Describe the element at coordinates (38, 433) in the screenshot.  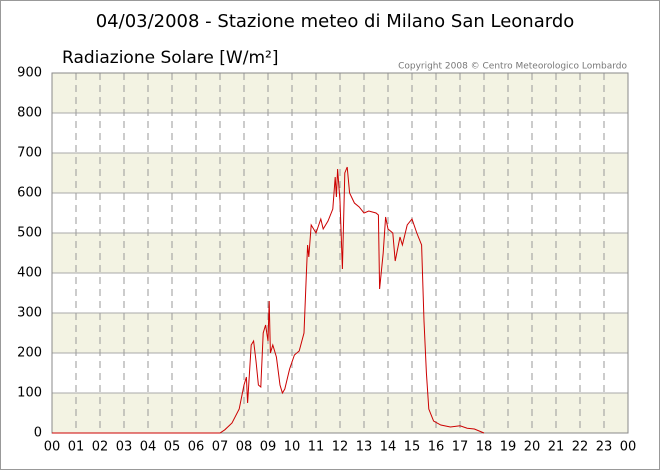
I see `y-tick-label: 0` at that location.